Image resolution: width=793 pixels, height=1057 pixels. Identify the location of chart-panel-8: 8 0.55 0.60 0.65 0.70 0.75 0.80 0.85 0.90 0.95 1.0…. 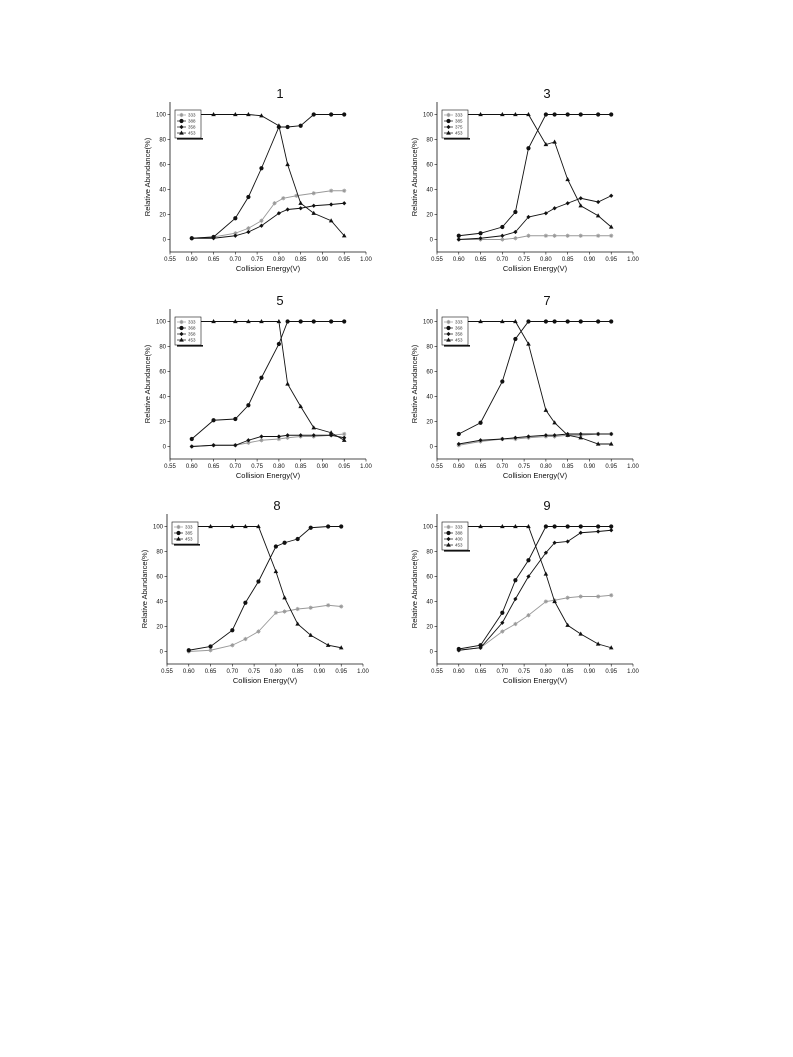
(255, 600).